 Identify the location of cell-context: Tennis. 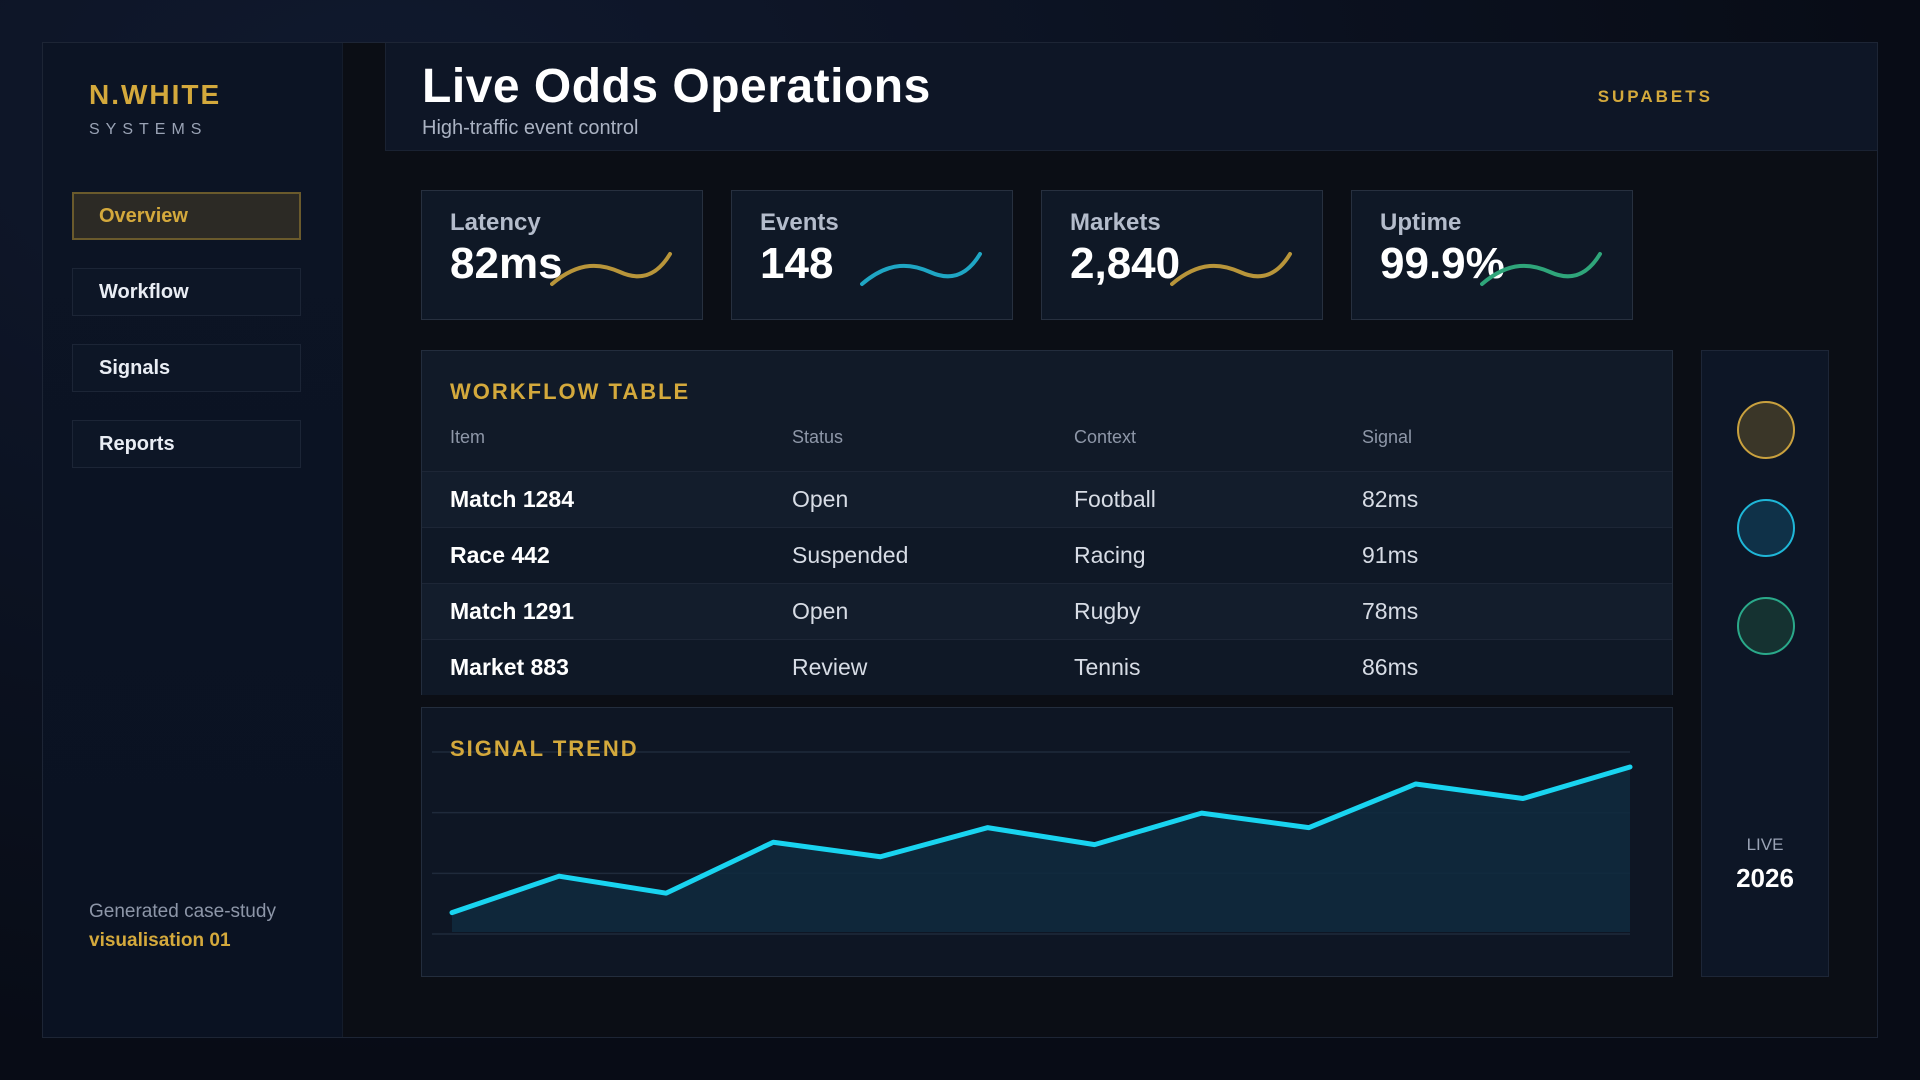
(1107, 667).